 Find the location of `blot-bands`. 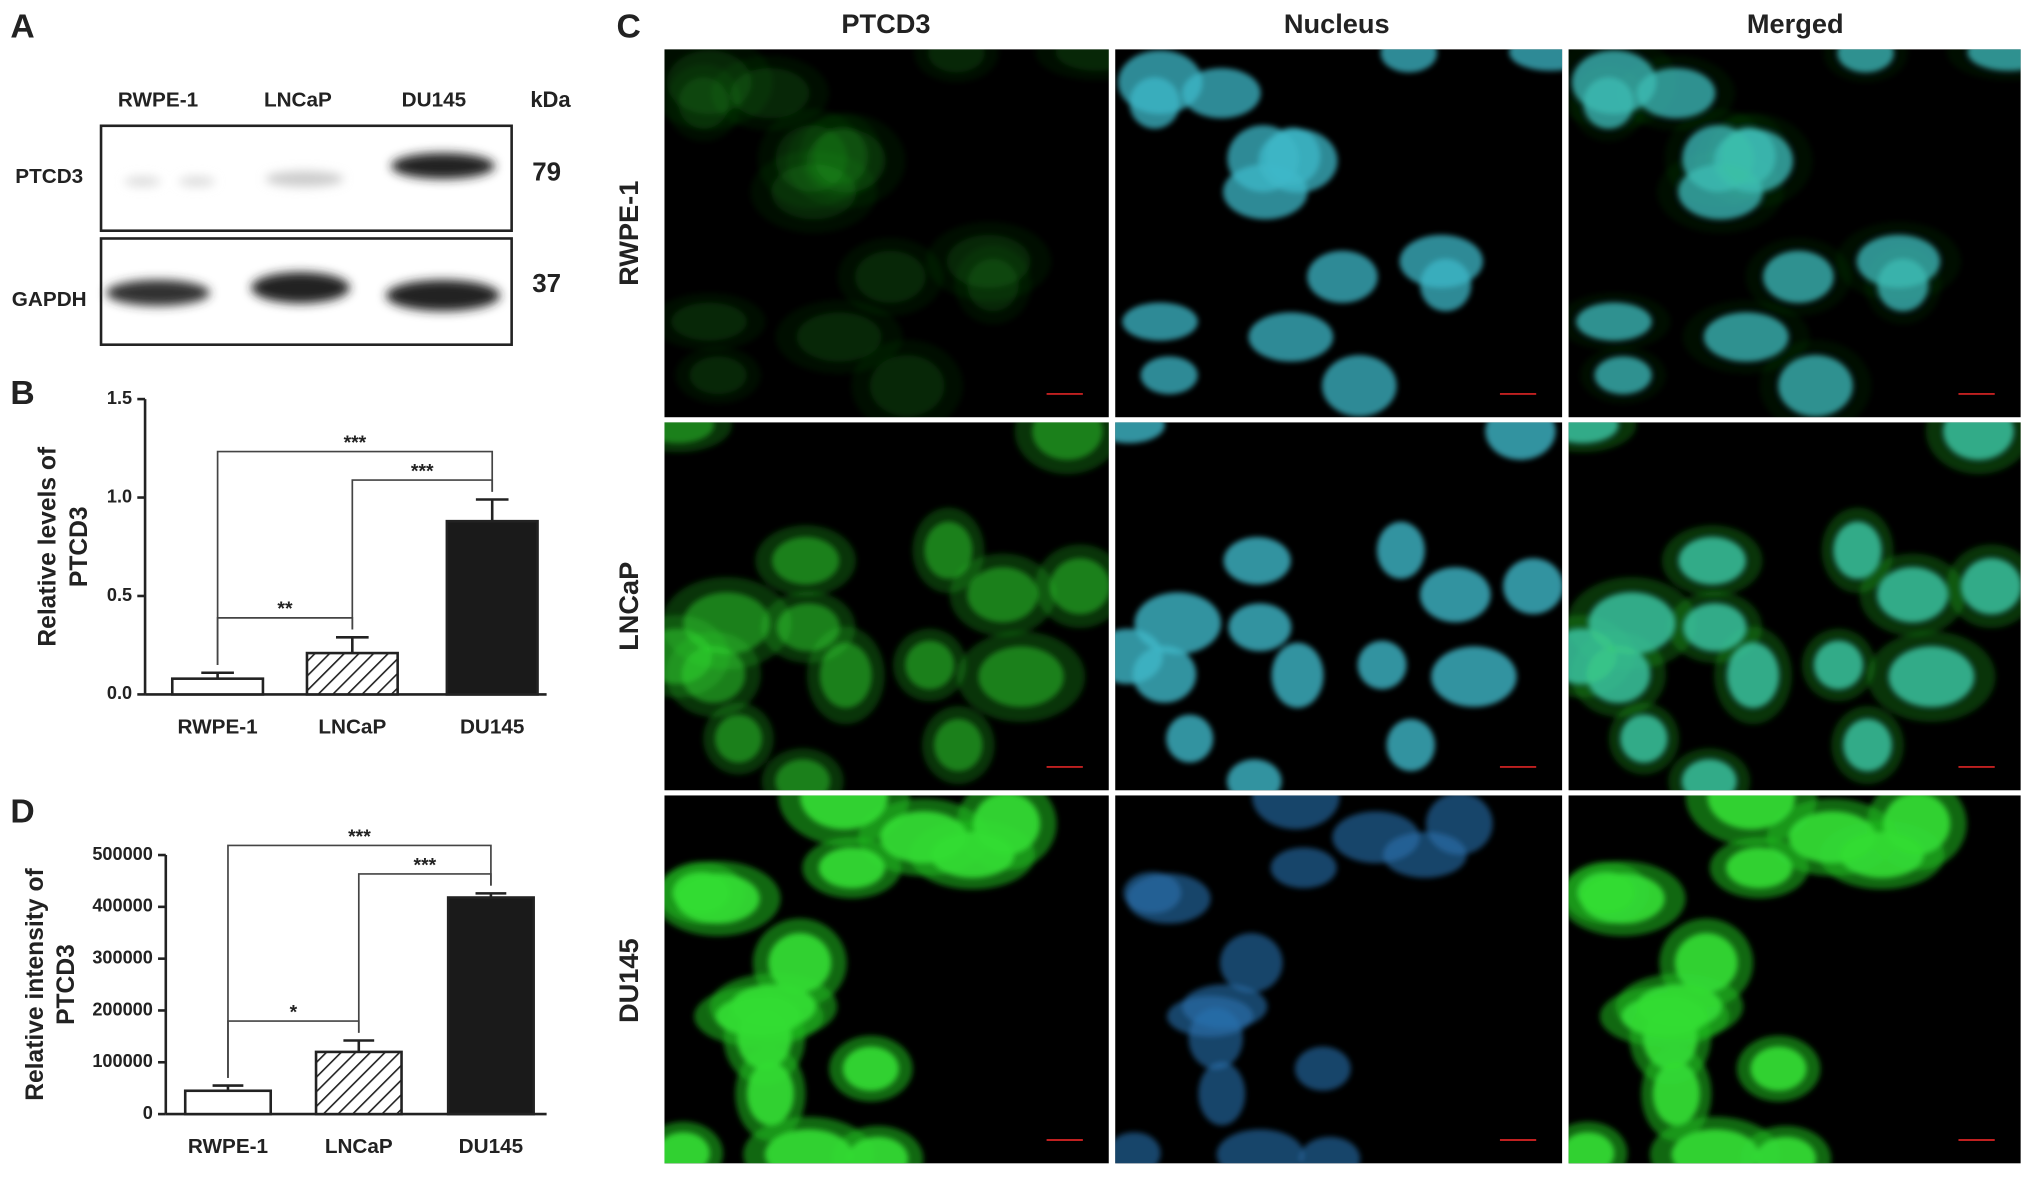

blot-bands is located at coordinates (303, 232).